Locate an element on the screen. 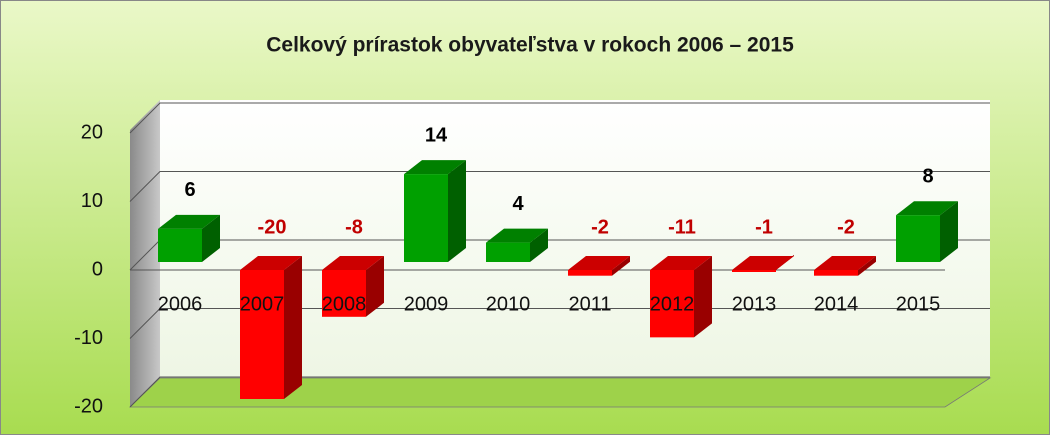 The width and height of the screenshot is (1050, 435). y-tick-label: -10 is located at coordinates (88, 338).